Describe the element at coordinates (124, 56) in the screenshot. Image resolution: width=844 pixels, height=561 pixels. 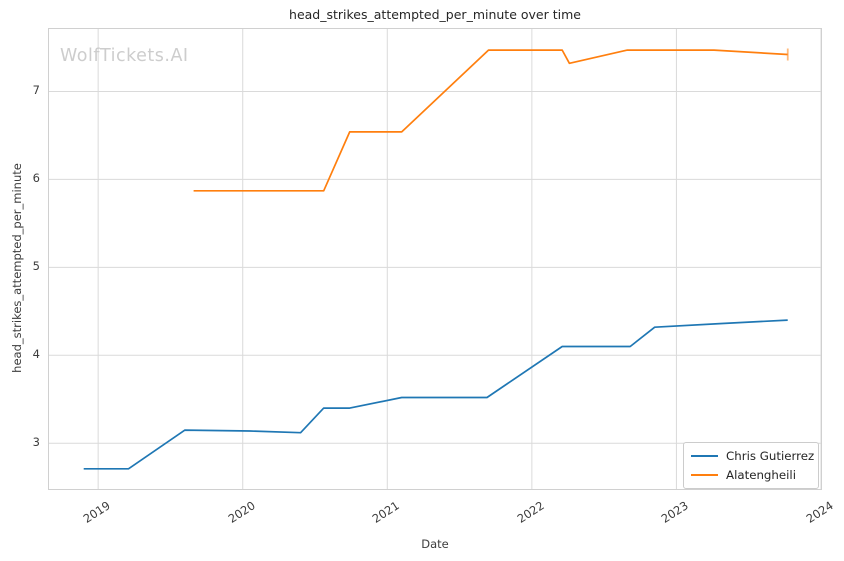
I see `watermark-text: WolfTickets.AI` at that location.